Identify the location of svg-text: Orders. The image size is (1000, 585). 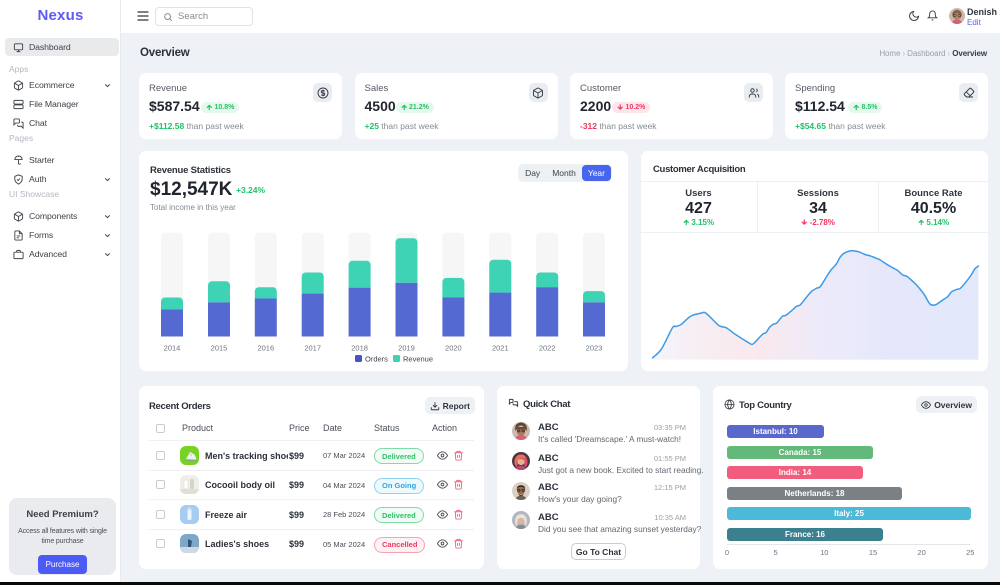
(376, 359).